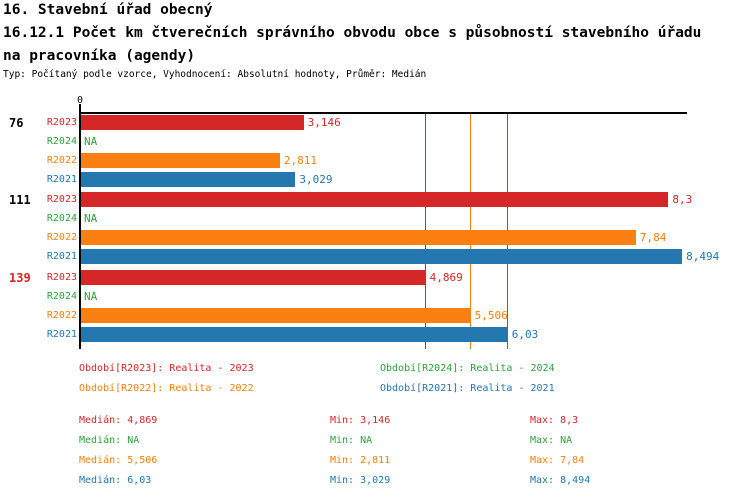 Image resolution: width=750 pixels, height=498 pixels. What do you see at coordinates (142, 420) in the screenshot?
I see `stat-value: 4,869` at bounding box center [142, 420].